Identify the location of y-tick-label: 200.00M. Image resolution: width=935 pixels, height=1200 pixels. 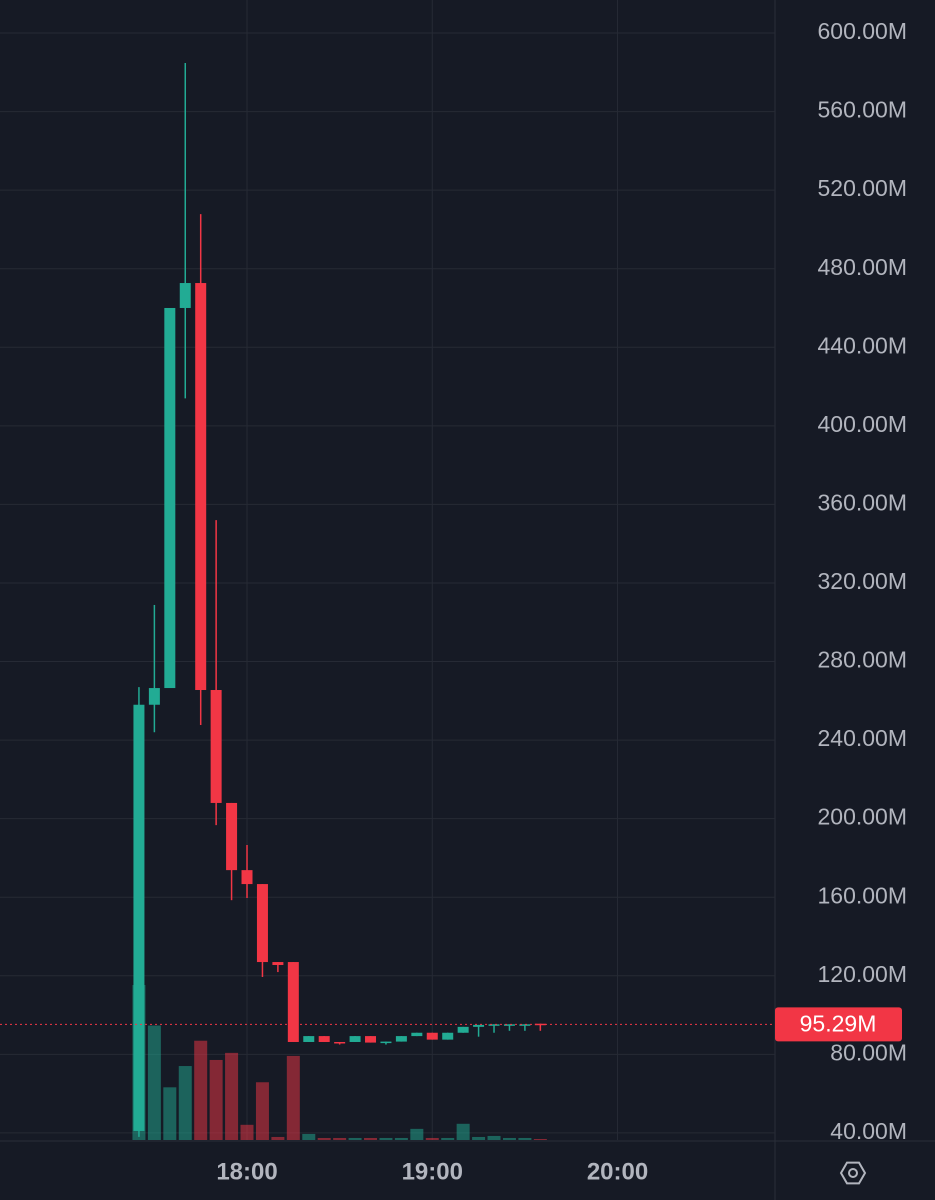
(862, 817).